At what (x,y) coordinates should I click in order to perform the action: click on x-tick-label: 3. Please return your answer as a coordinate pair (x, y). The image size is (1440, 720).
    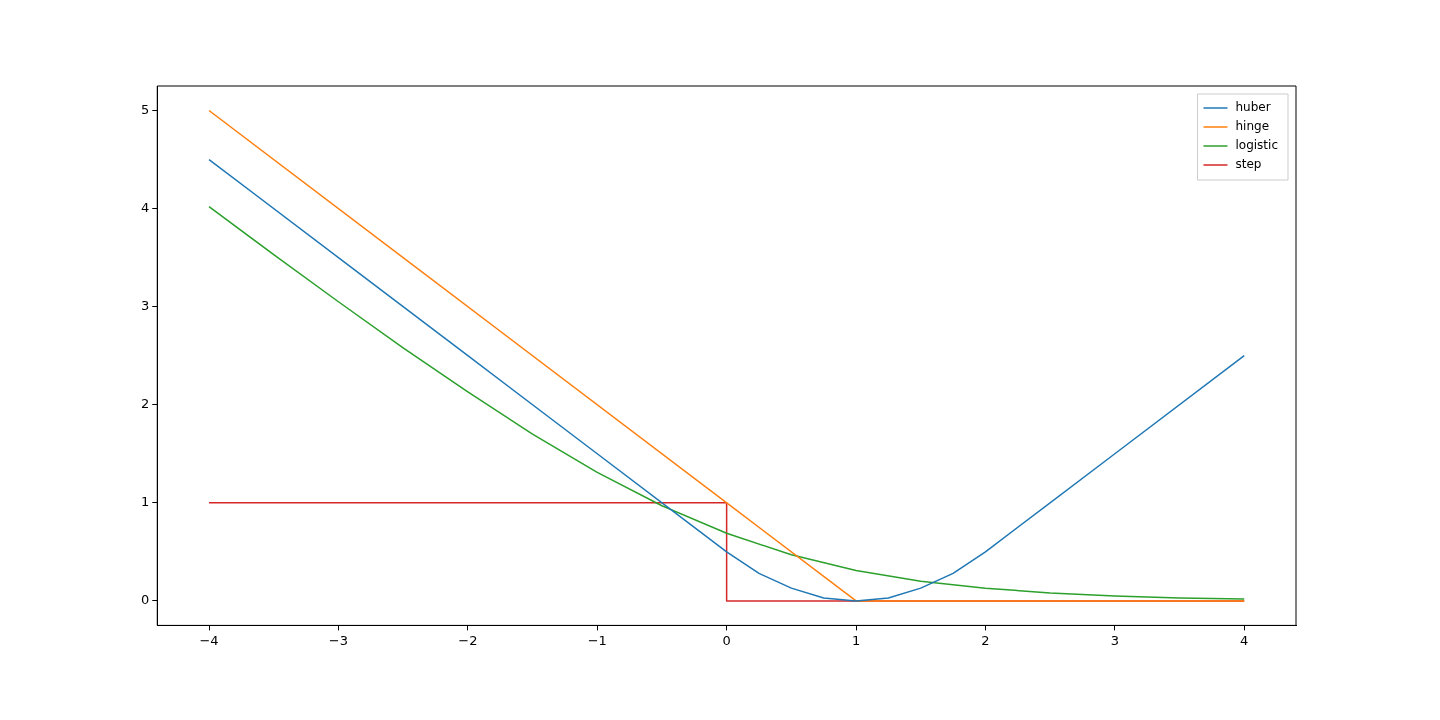
    Looking at the image, I should click on (1114, 640).